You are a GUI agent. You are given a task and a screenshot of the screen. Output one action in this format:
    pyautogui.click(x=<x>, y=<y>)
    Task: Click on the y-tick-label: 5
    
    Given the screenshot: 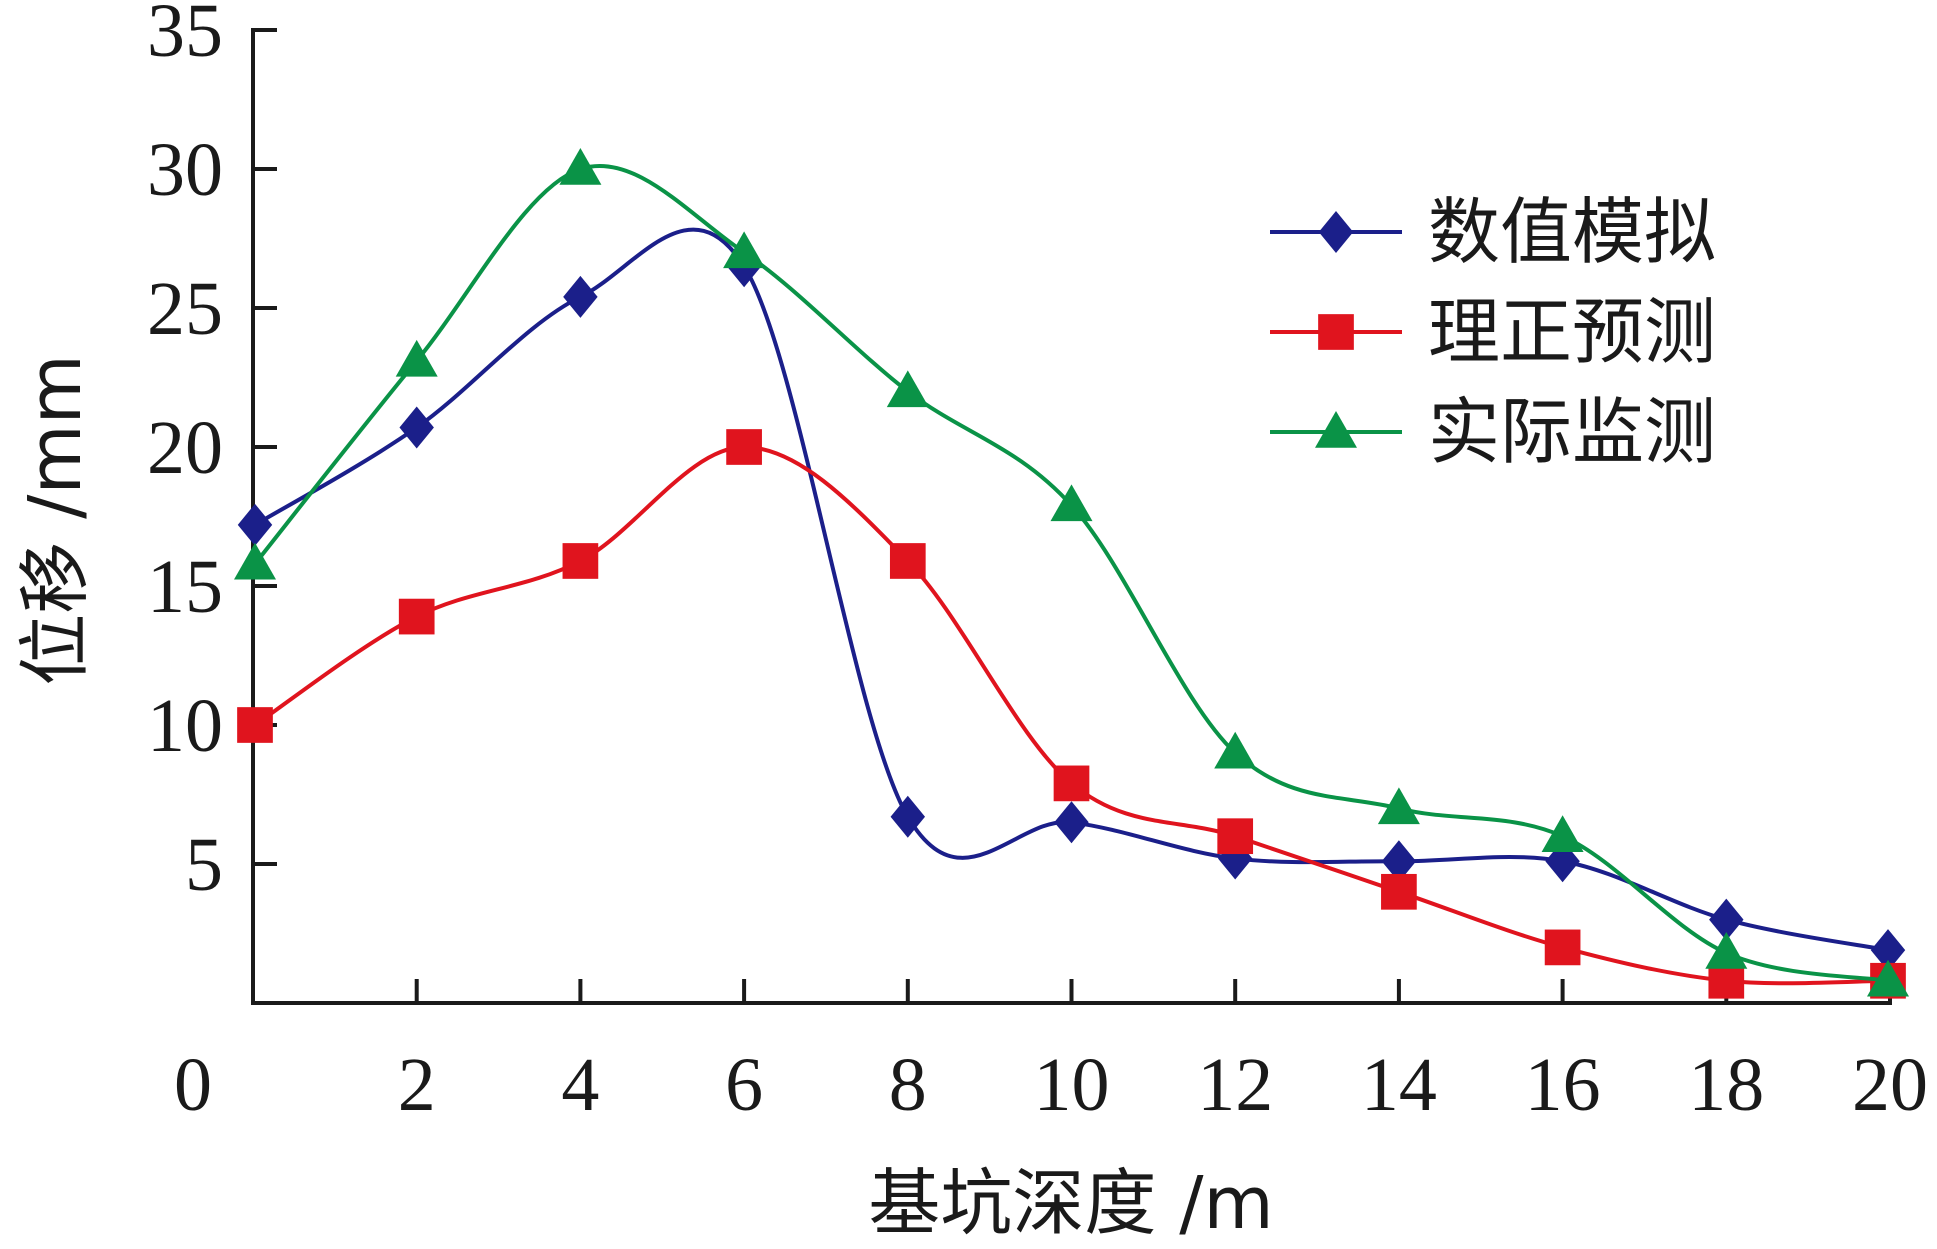 What is the action you would take?
    pyautogui.click(x=204, y=865)
    